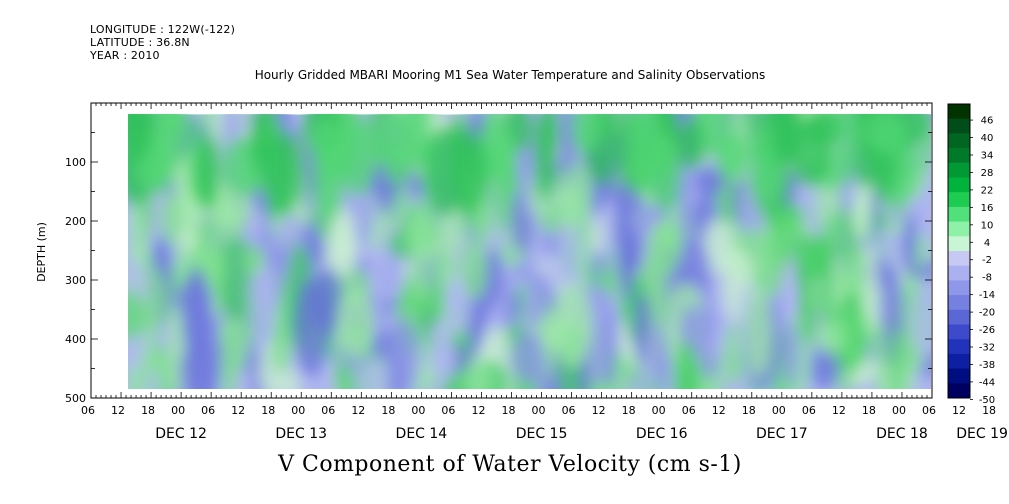  I want to click on latitude-label: LATITUDE : 36.8N, so click(140, 42).